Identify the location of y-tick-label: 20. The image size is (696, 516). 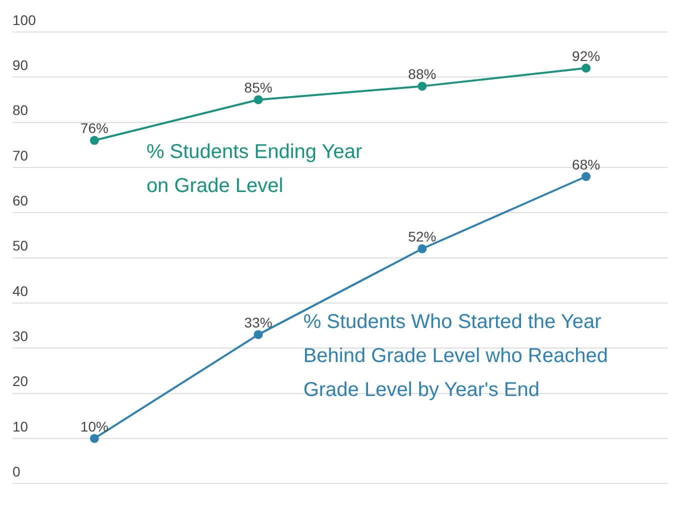
(20, 381).